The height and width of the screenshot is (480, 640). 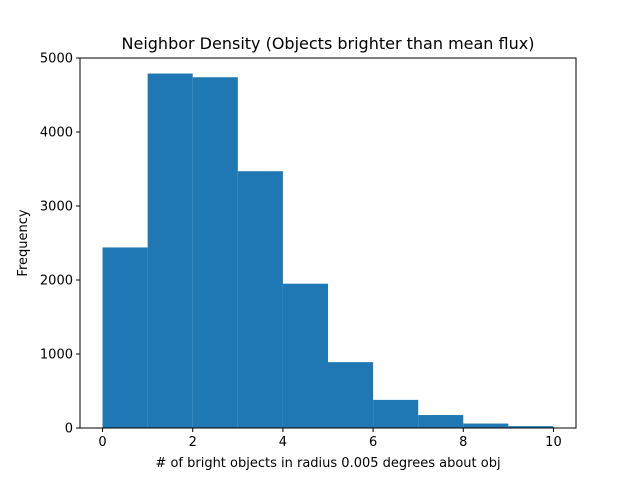 I want to click on y-tick-label: 0, so click(x=69, y=429).